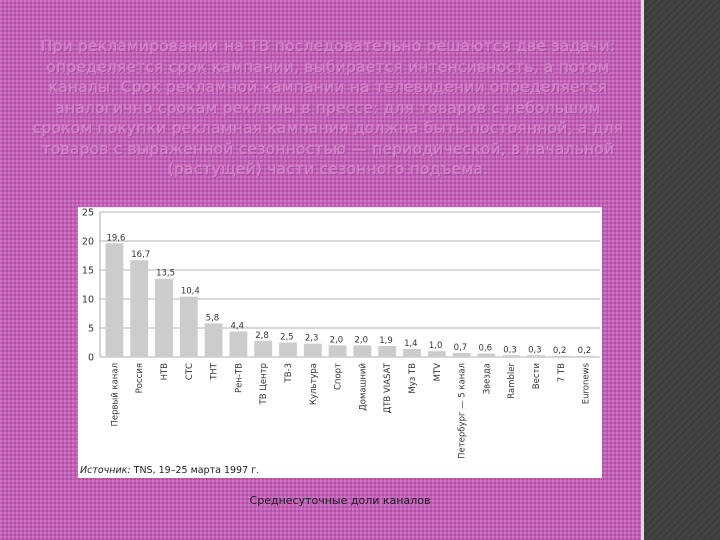  I want to click on category-label: Рен-ТВ, so click(239, 378).